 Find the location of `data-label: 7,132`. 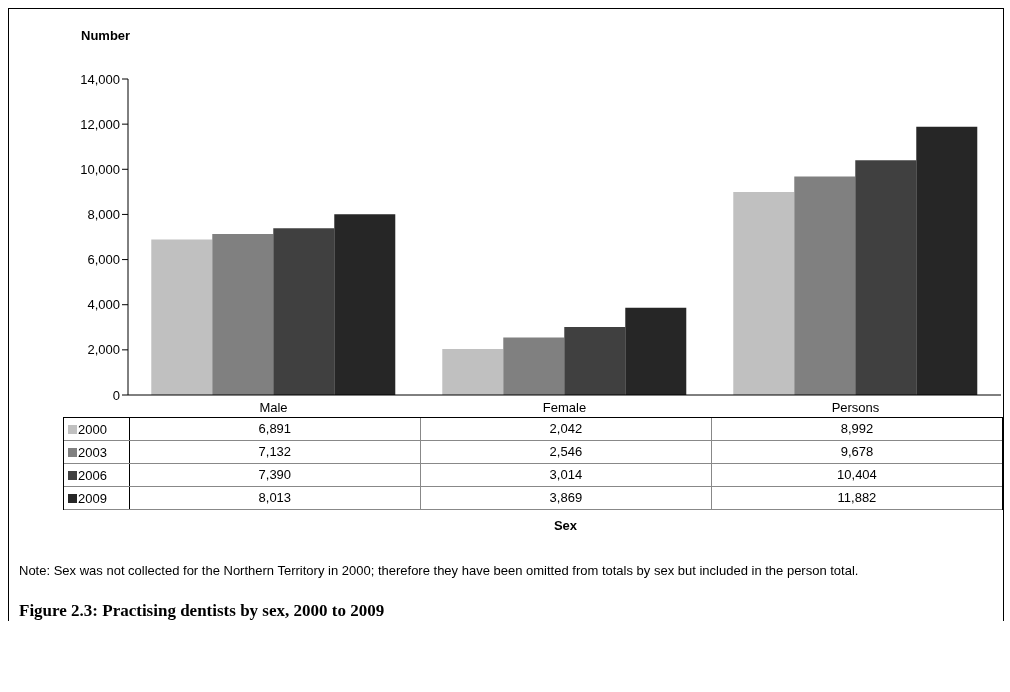

data-label: 7,132 is located at coordinates (275, 452).